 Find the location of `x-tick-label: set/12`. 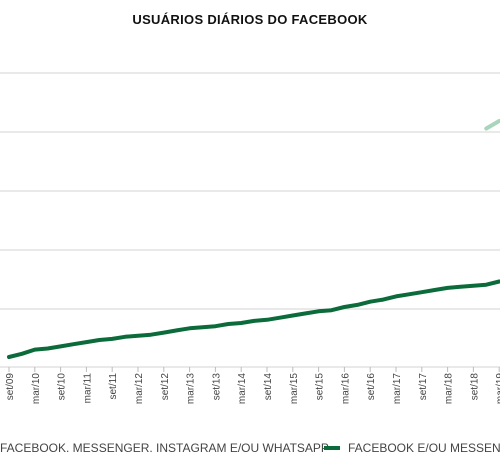

x-tick-label: set/12 is located at coordinates (165, 387).